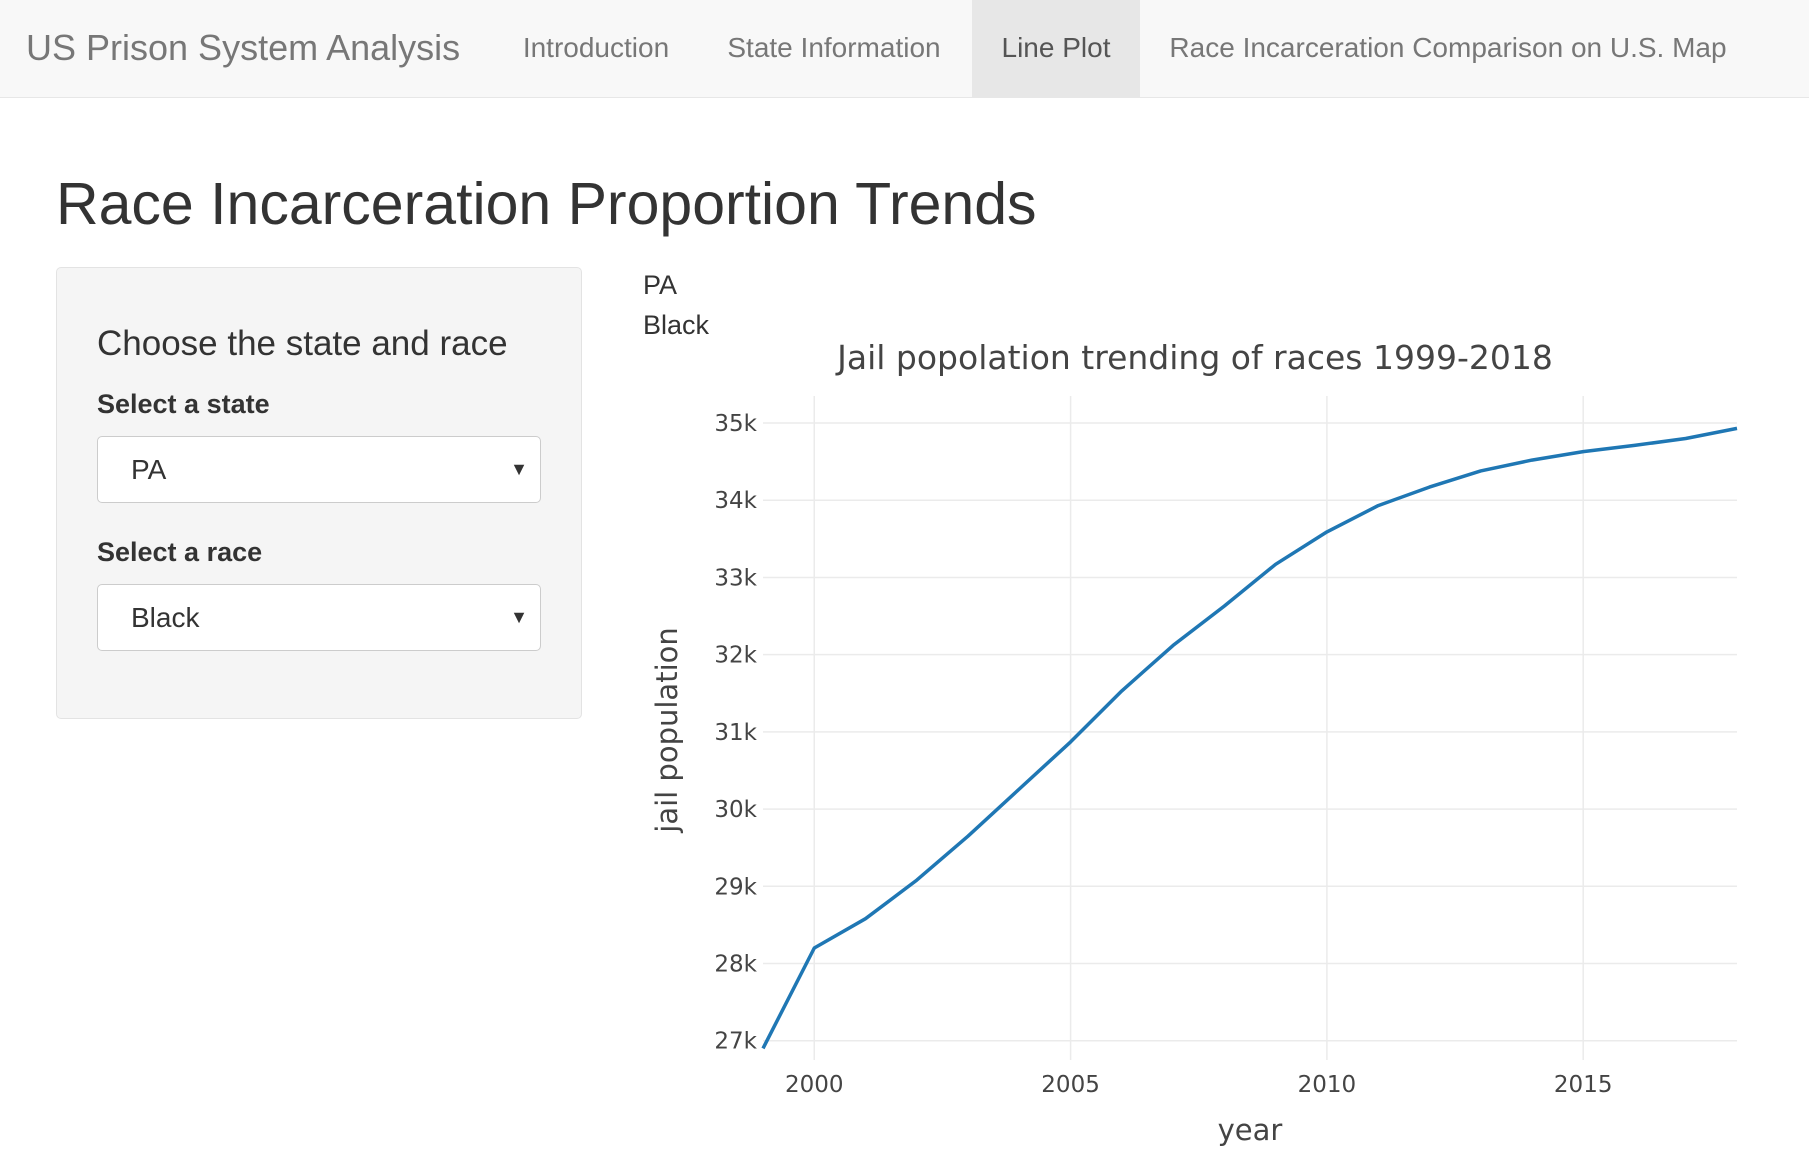  What do you see at coordinates (302, 343) in the screenshot?
I see `sidebar-heading: Choose the state and race` at bounding box center [302, 343].